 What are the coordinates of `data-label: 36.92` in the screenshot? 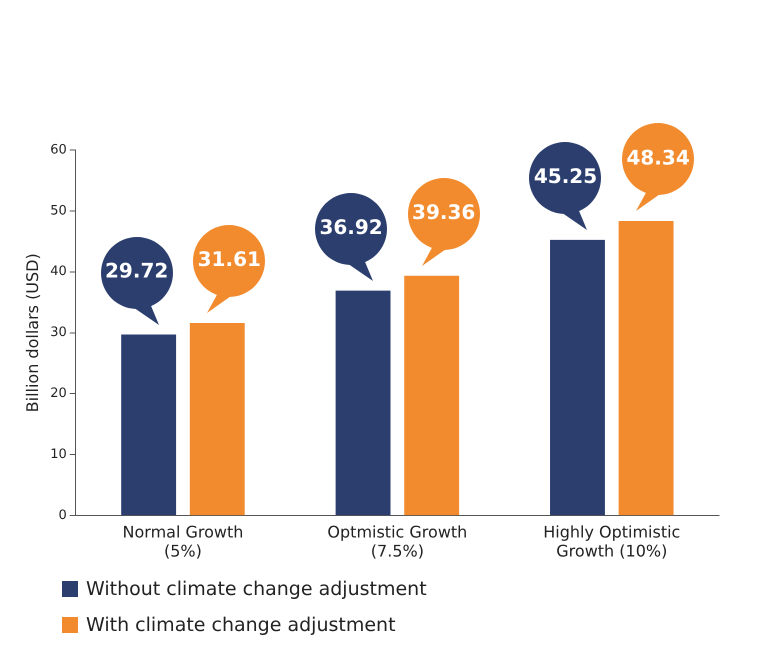 It's located at (351, 226).